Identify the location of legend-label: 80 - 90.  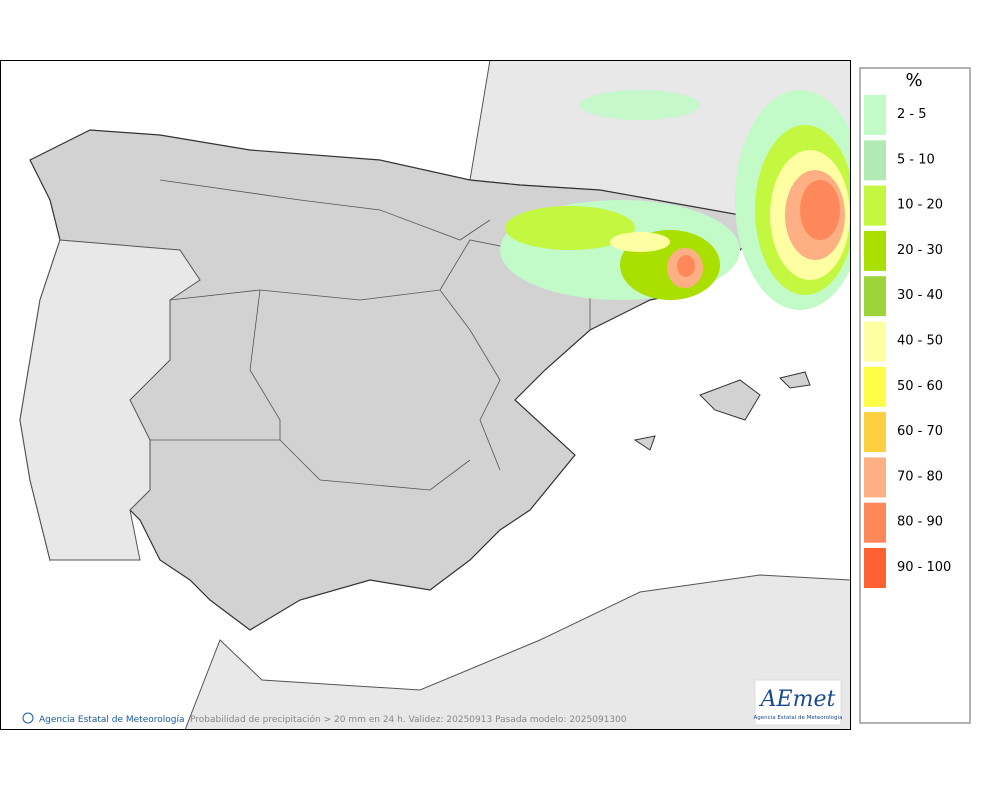
(920, 522).